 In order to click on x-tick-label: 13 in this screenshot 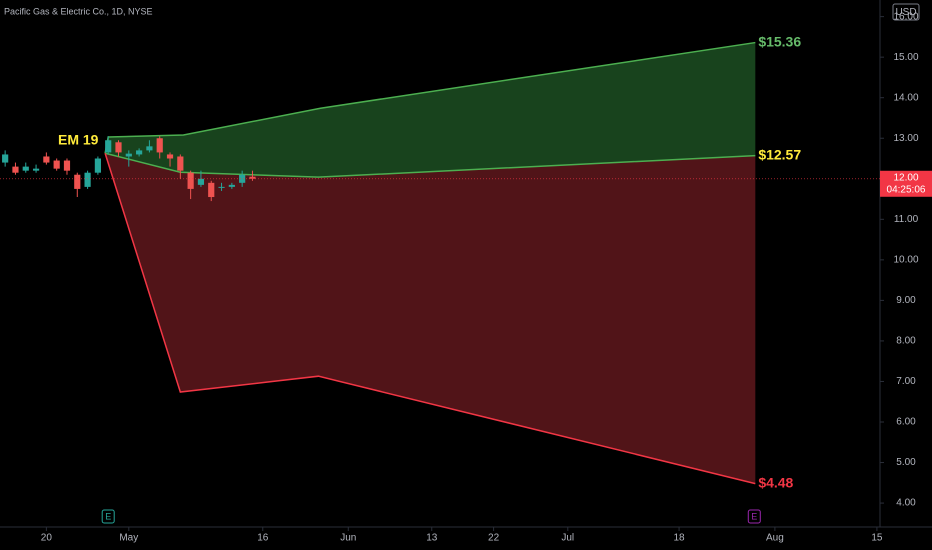, I will do `click(432, 538)`.